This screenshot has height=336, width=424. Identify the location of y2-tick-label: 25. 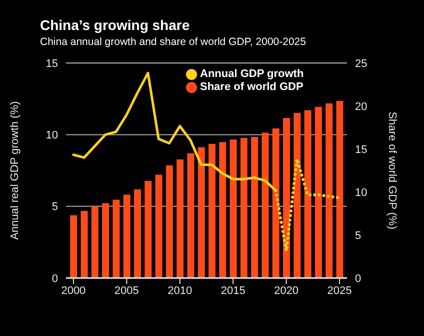
(361, 64).